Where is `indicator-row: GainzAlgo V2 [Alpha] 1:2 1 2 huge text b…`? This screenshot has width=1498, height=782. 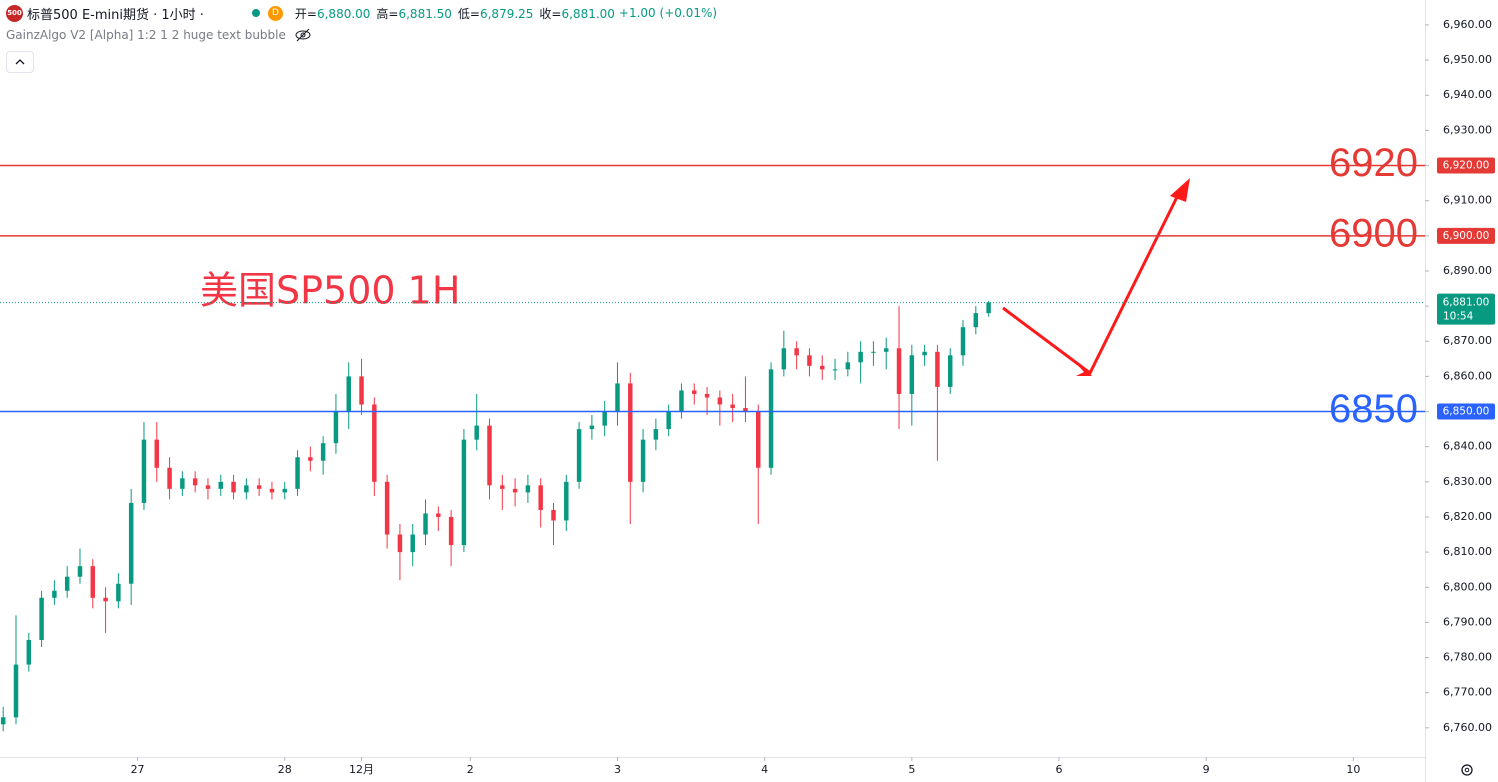 indicator-row: GainzAlgo V2 [Alpha] 1:2 1 2 huge text b… is located at coordinates (159, 35).